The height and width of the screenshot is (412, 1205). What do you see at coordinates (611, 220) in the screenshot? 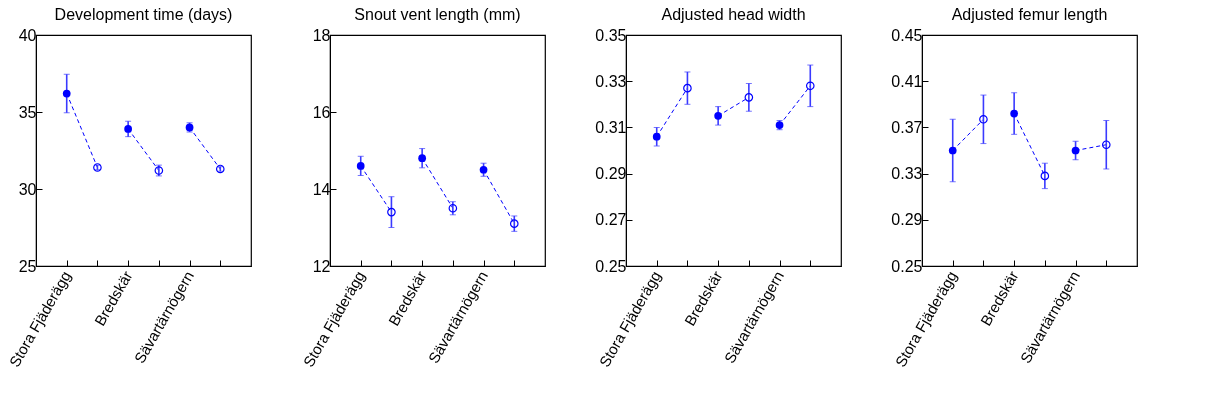
I see `y-tick-label: 0.27` at bounding box center [611, 220].